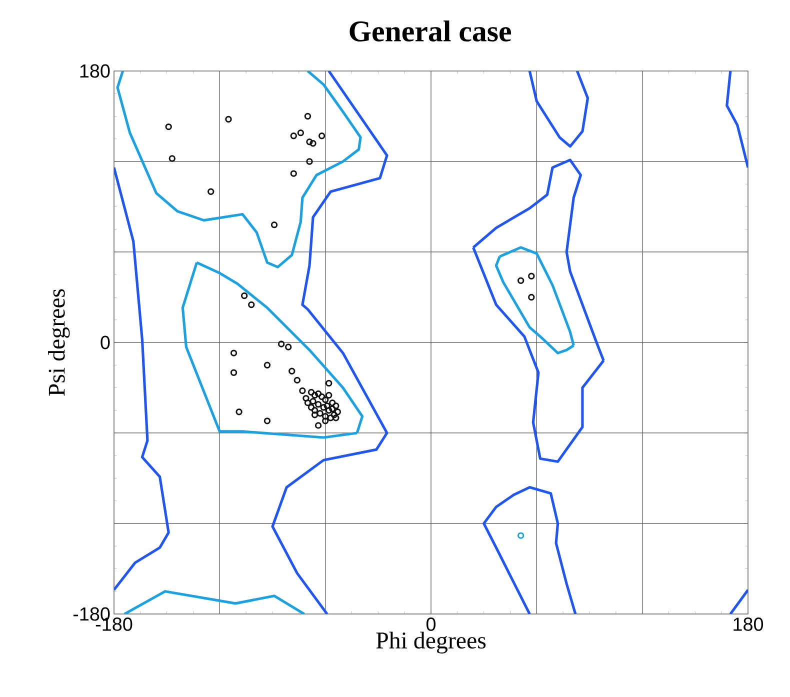 The height and width of the screenshot is (697, 790). Describe the element at coordinates (431, 31) in the screenshot. I see `chart-title: General case` at that location.